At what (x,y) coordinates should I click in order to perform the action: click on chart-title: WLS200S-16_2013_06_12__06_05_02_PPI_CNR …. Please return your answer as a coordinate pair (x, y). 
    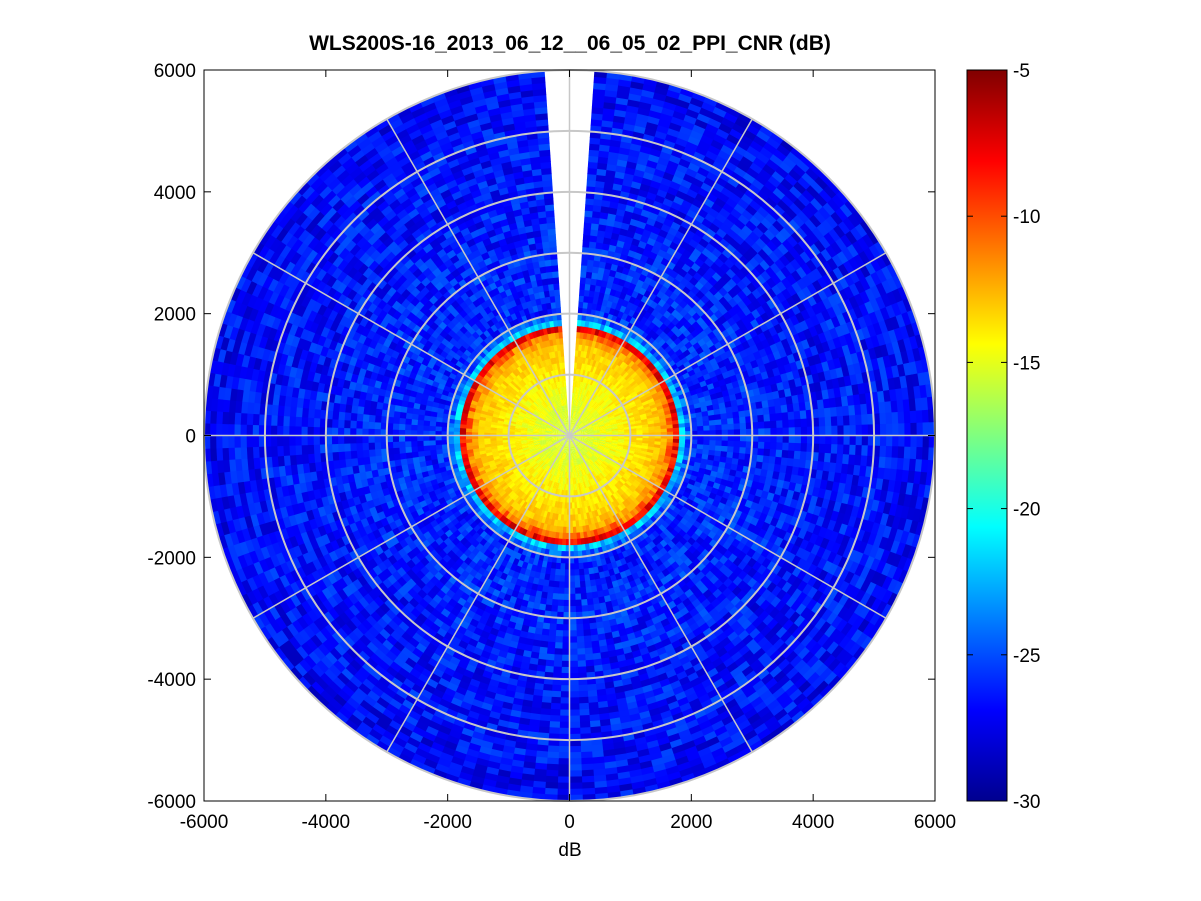
    Looking at the image, I should click on (570, 43).